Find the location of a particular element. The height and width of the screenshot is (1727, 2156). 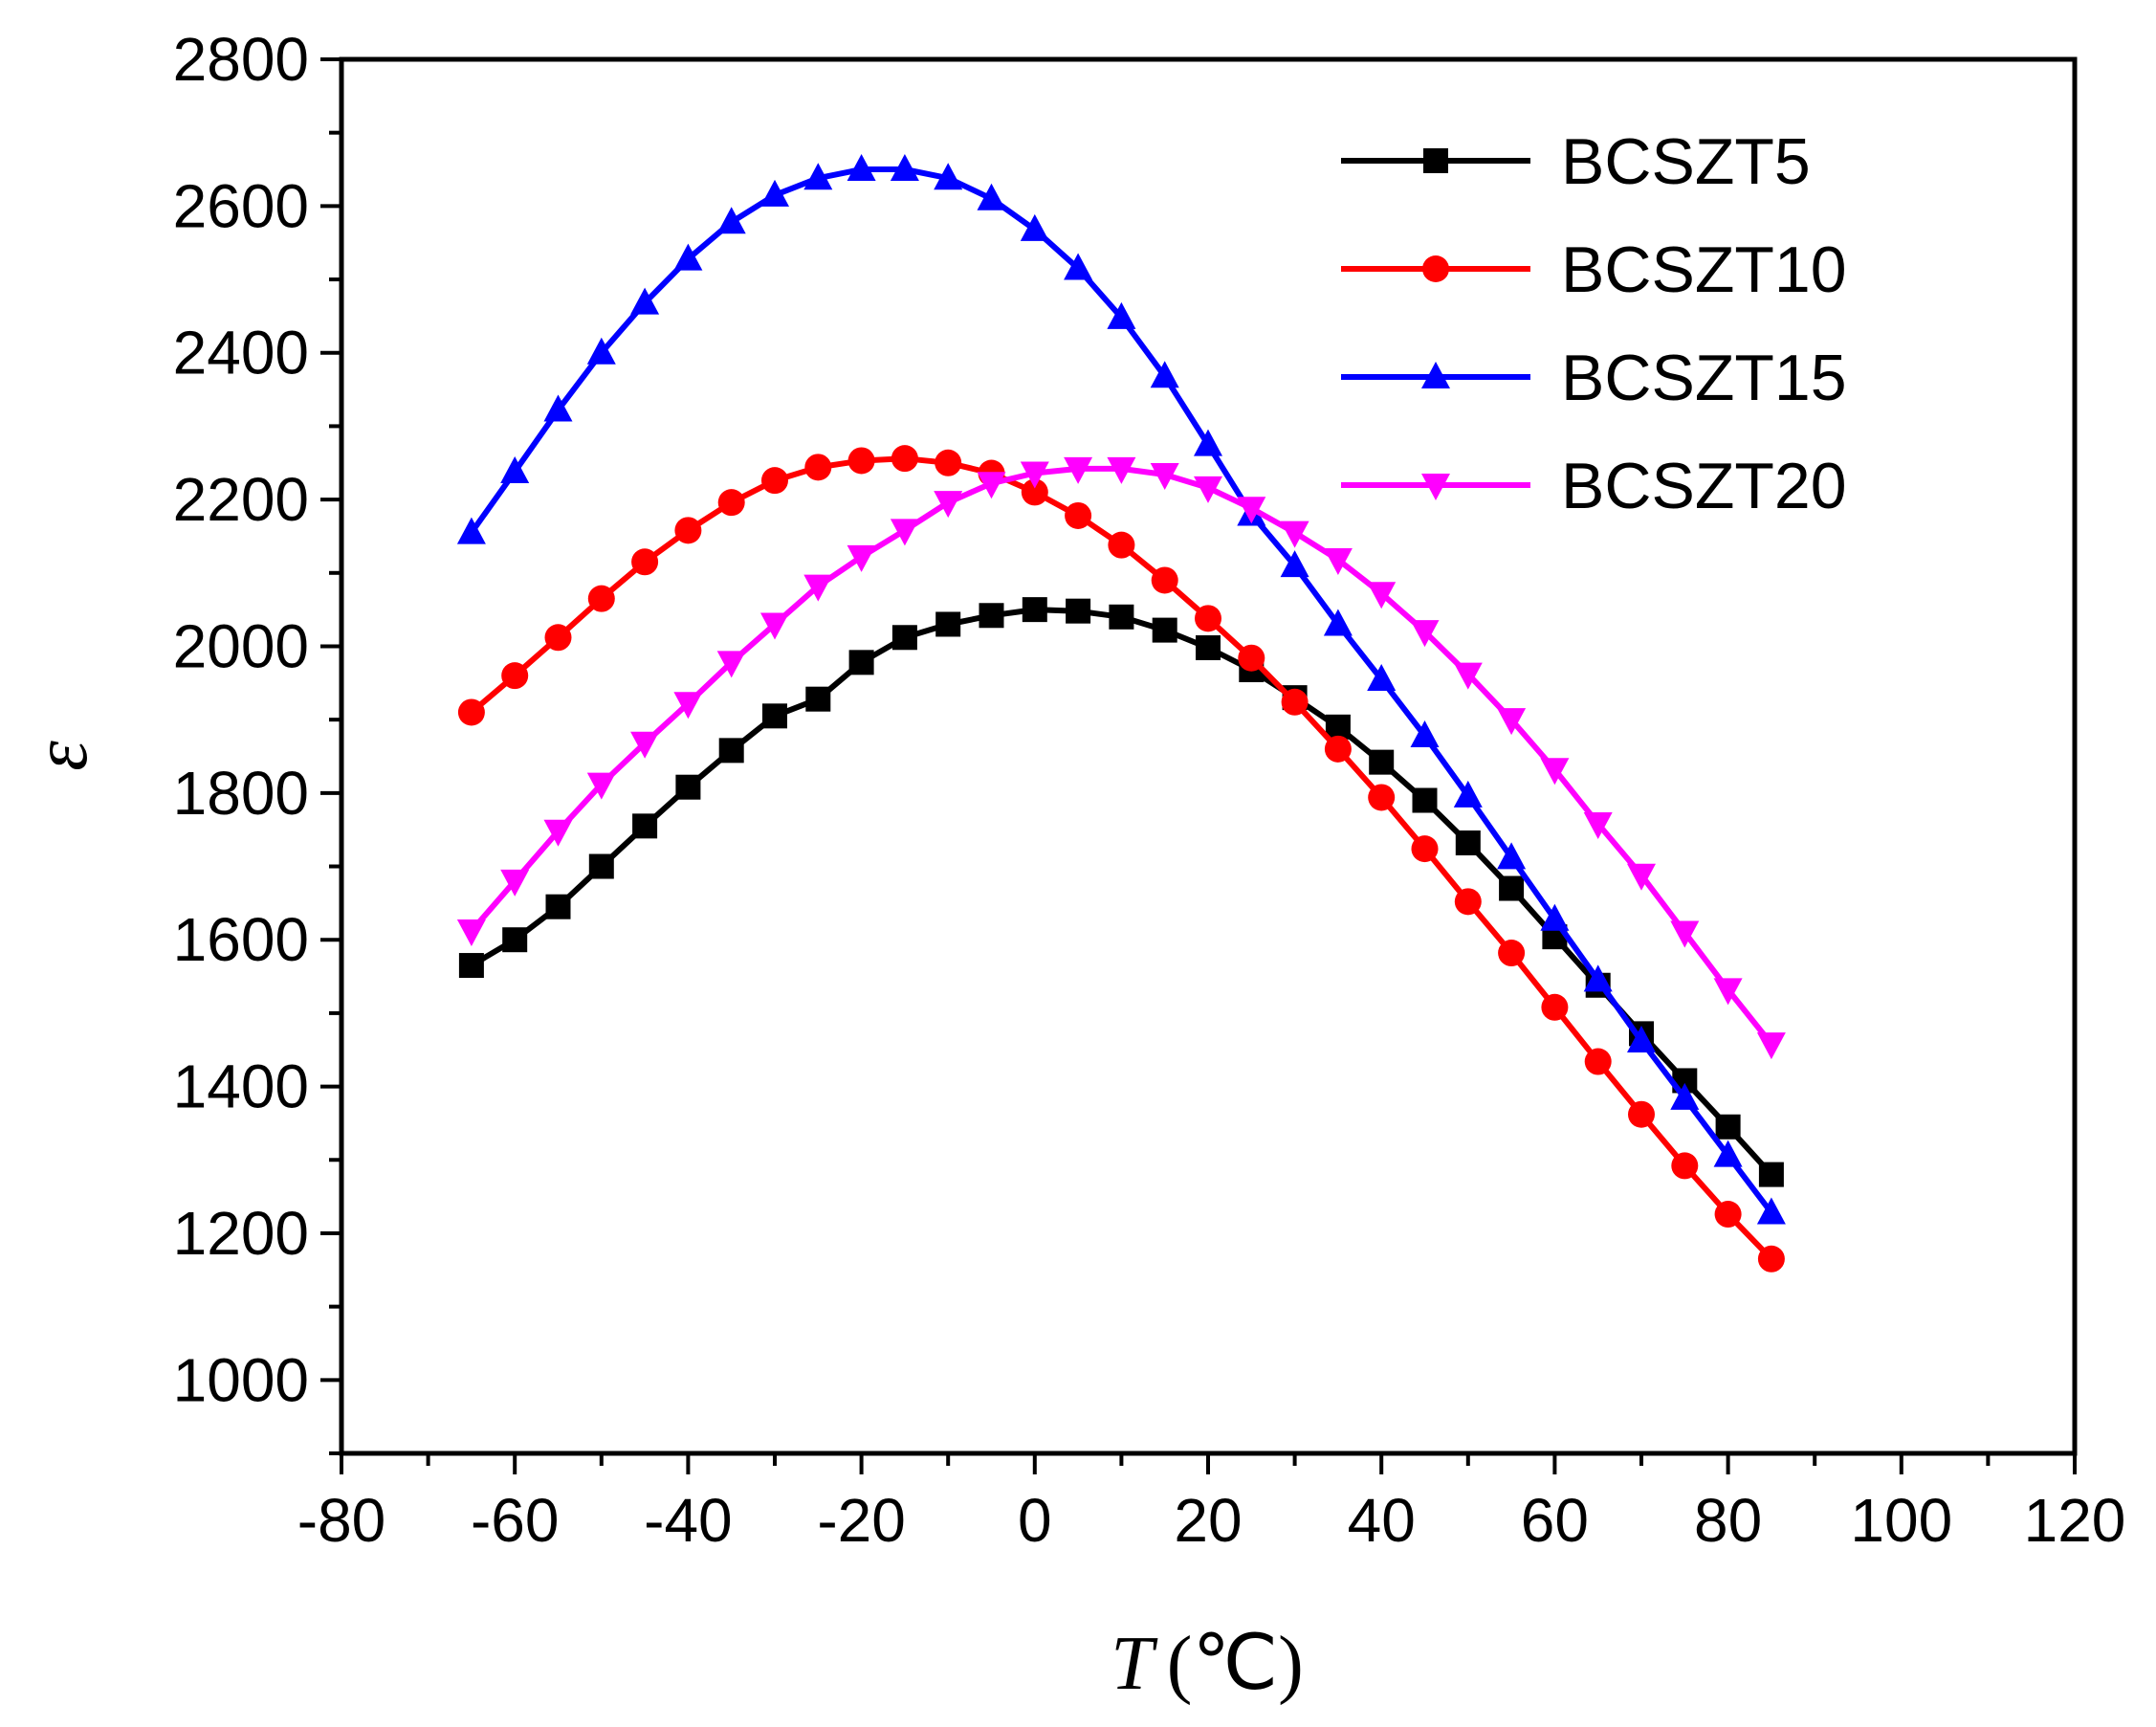

legend-item-BCSZT20: BCSZT20 is located at coordinates (1594, 486).